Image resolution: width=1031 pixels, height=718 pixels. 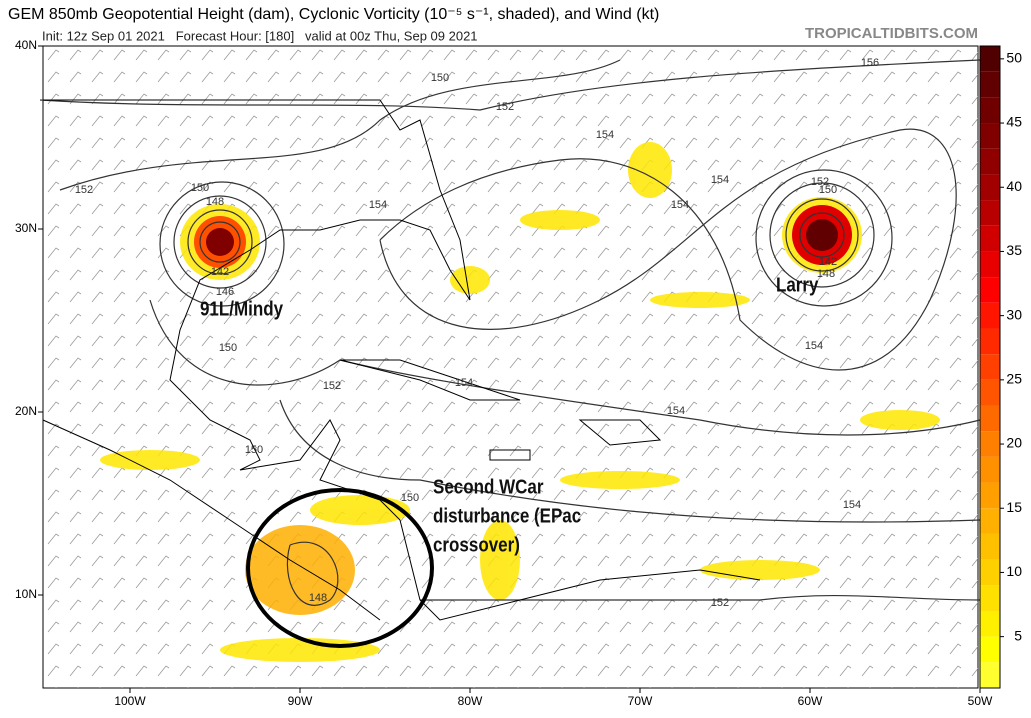 What do you see at coordinates (980, 701) in the screenshot?
I see `lon-tick-label: 50W` at bounding box center [980, 701].